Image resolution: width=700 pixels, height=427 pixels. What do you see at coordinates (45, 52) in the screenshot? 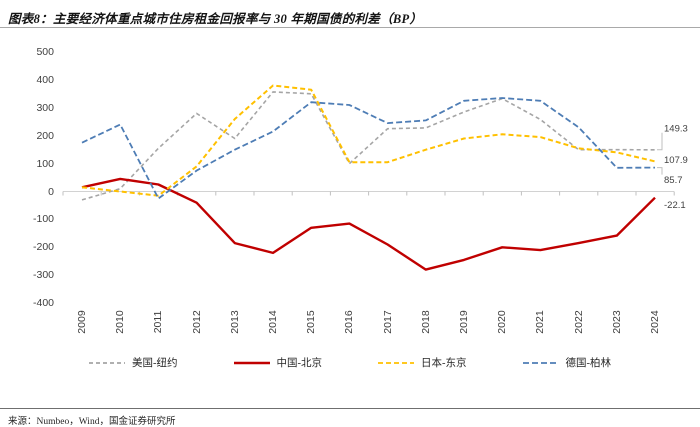
I see `y-tick-label: 500` at bounding box center [45, 52].